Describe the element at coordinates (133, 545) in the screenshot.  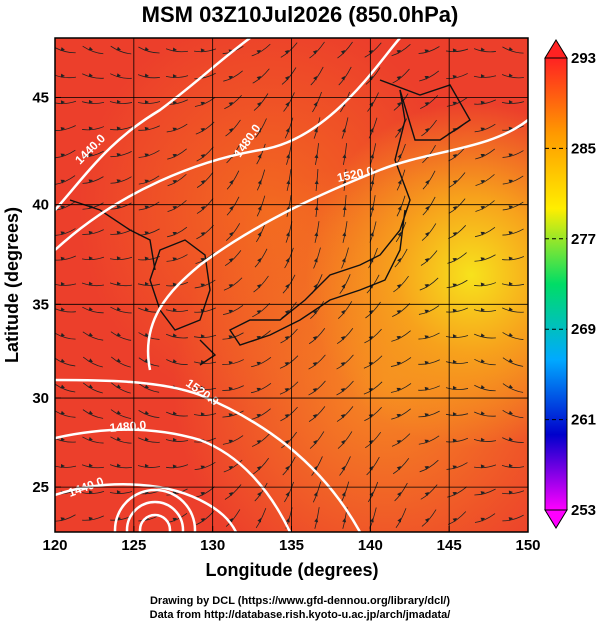
I see `x-tick-label: 125` at that location.